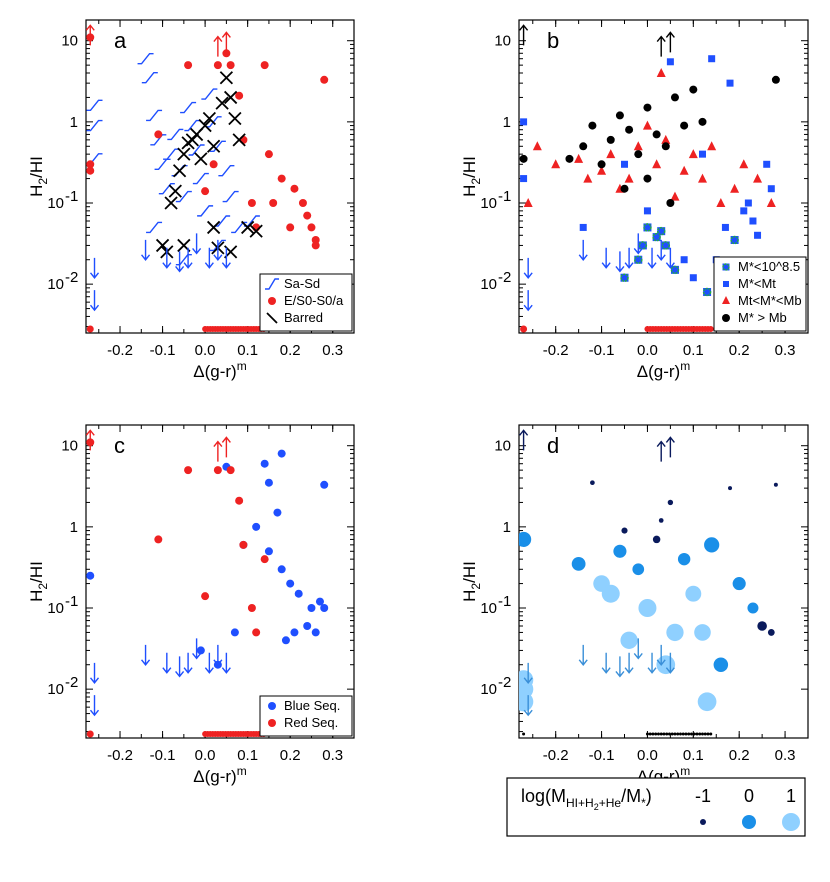 This screenshot has width=830, height=882. Describe the element at coordinates (656, 807) in the screenshot. I see `colorbar-box` at that location.